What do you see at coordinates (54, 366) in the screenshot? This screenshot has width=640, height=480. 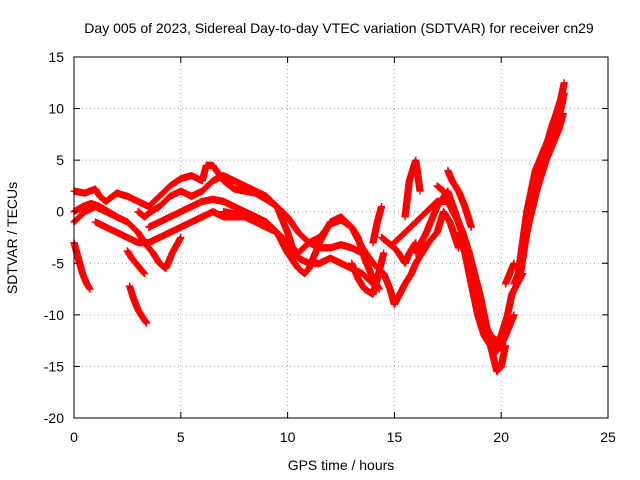 I see `y-tick-label: -15` at bounding box center [54, 366].